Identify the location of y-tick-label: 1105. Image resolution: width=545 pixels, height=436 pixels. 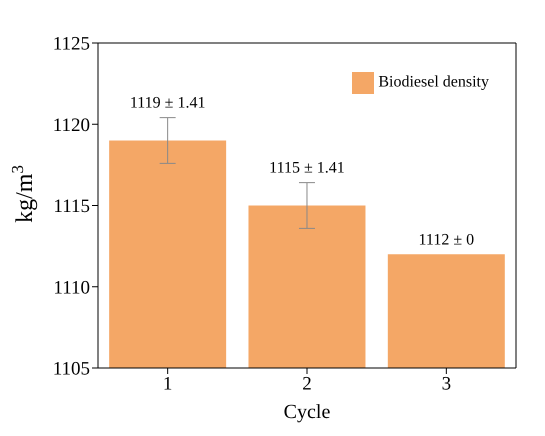
(71, 369).